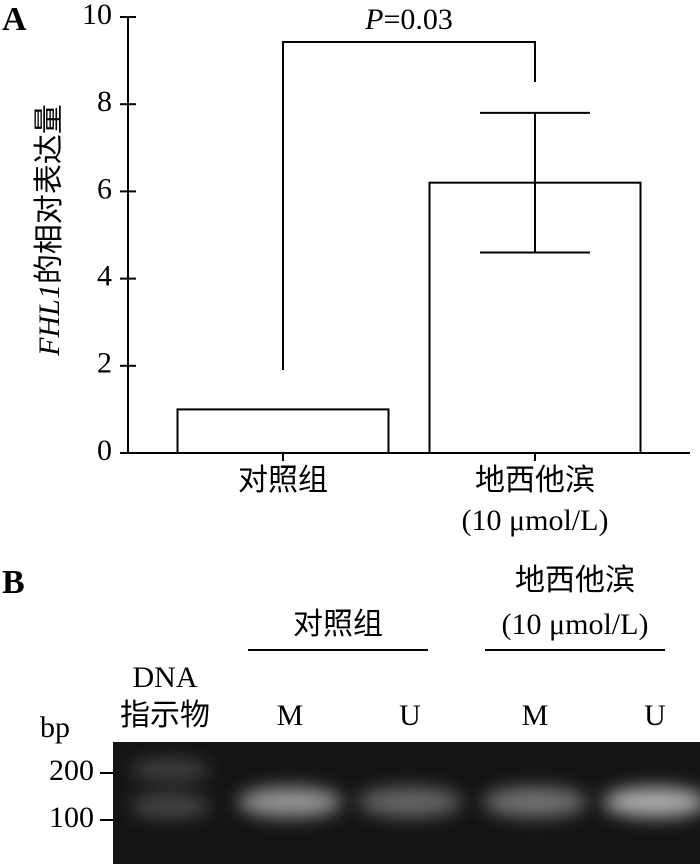 This screenshot has height=864, width=700. Describe the element at coordinates (97, 15) in the screenshot. I see `y-tick-label: 10` at that location.